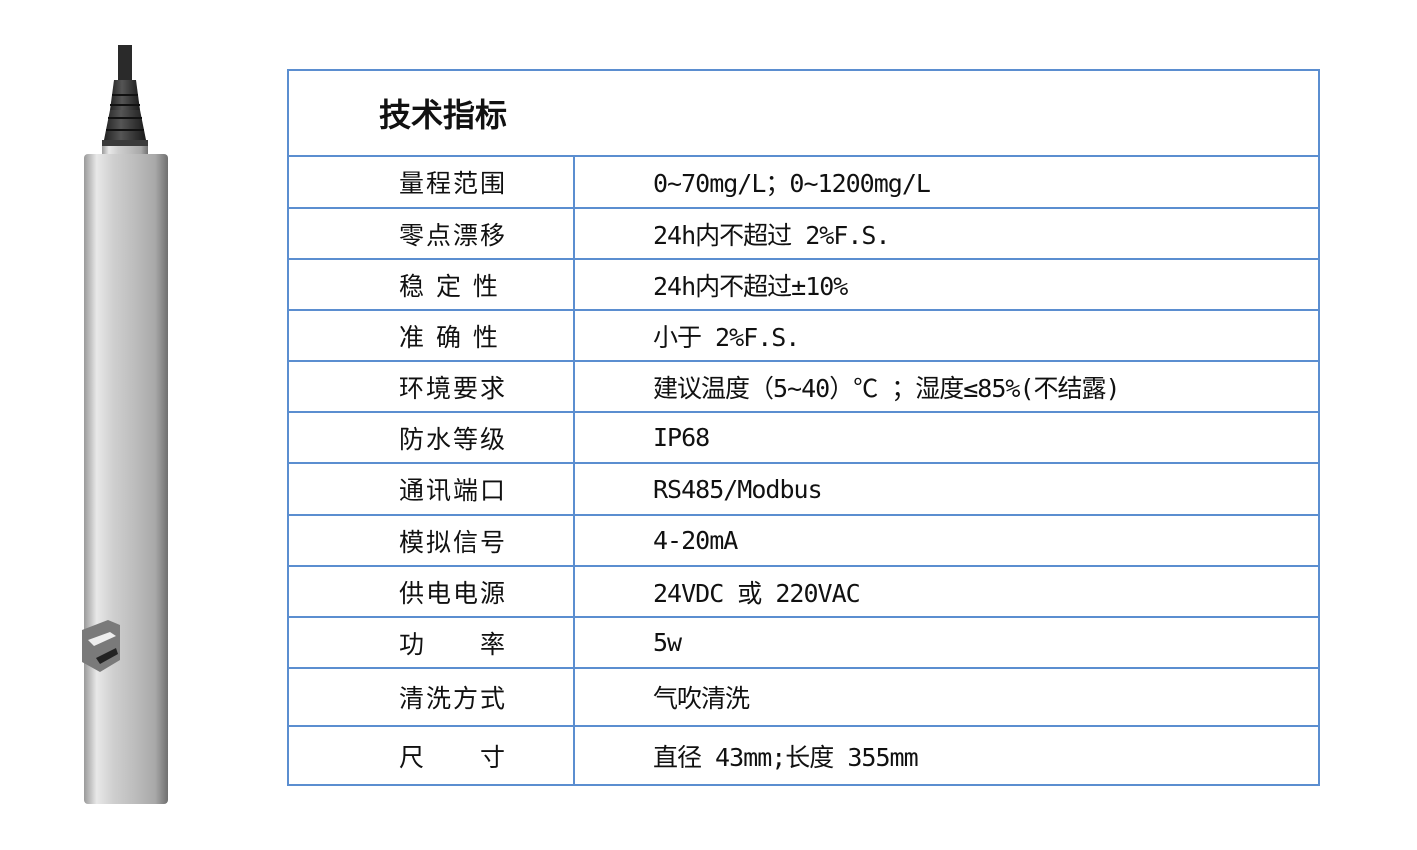 This screenshot has width=1417, height=850. Describe the element at coordinates (431, 437) in the screenshot. I see `spec-label: 防水等级` at that location.